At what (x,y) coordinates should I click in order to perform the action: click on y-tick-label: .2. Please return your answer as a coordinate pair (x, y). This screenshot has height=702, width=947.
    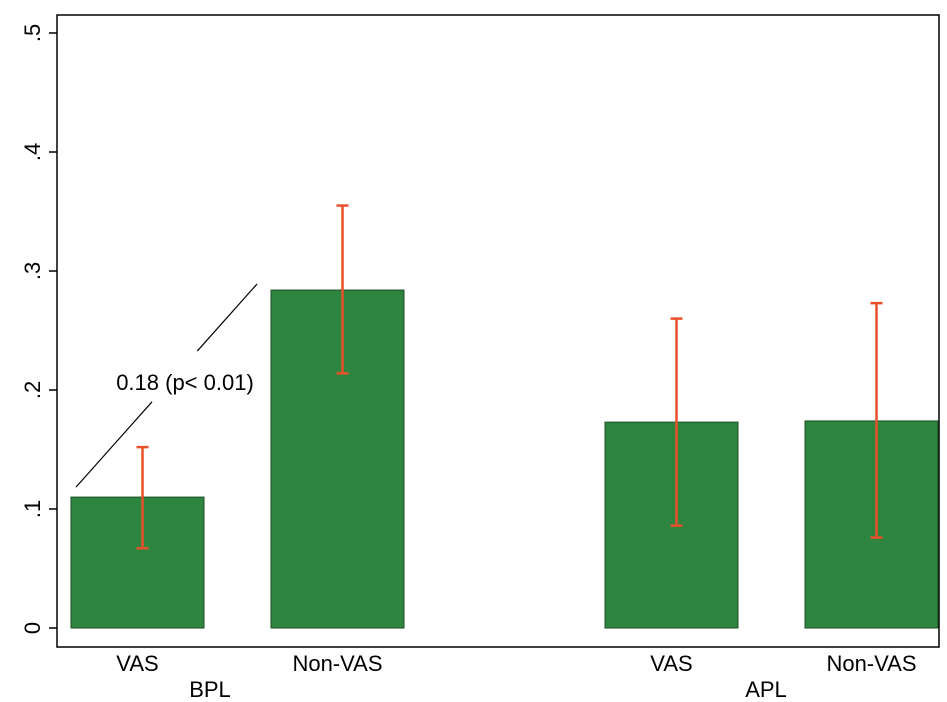
    Looking at the image, I should click on (32, 390).